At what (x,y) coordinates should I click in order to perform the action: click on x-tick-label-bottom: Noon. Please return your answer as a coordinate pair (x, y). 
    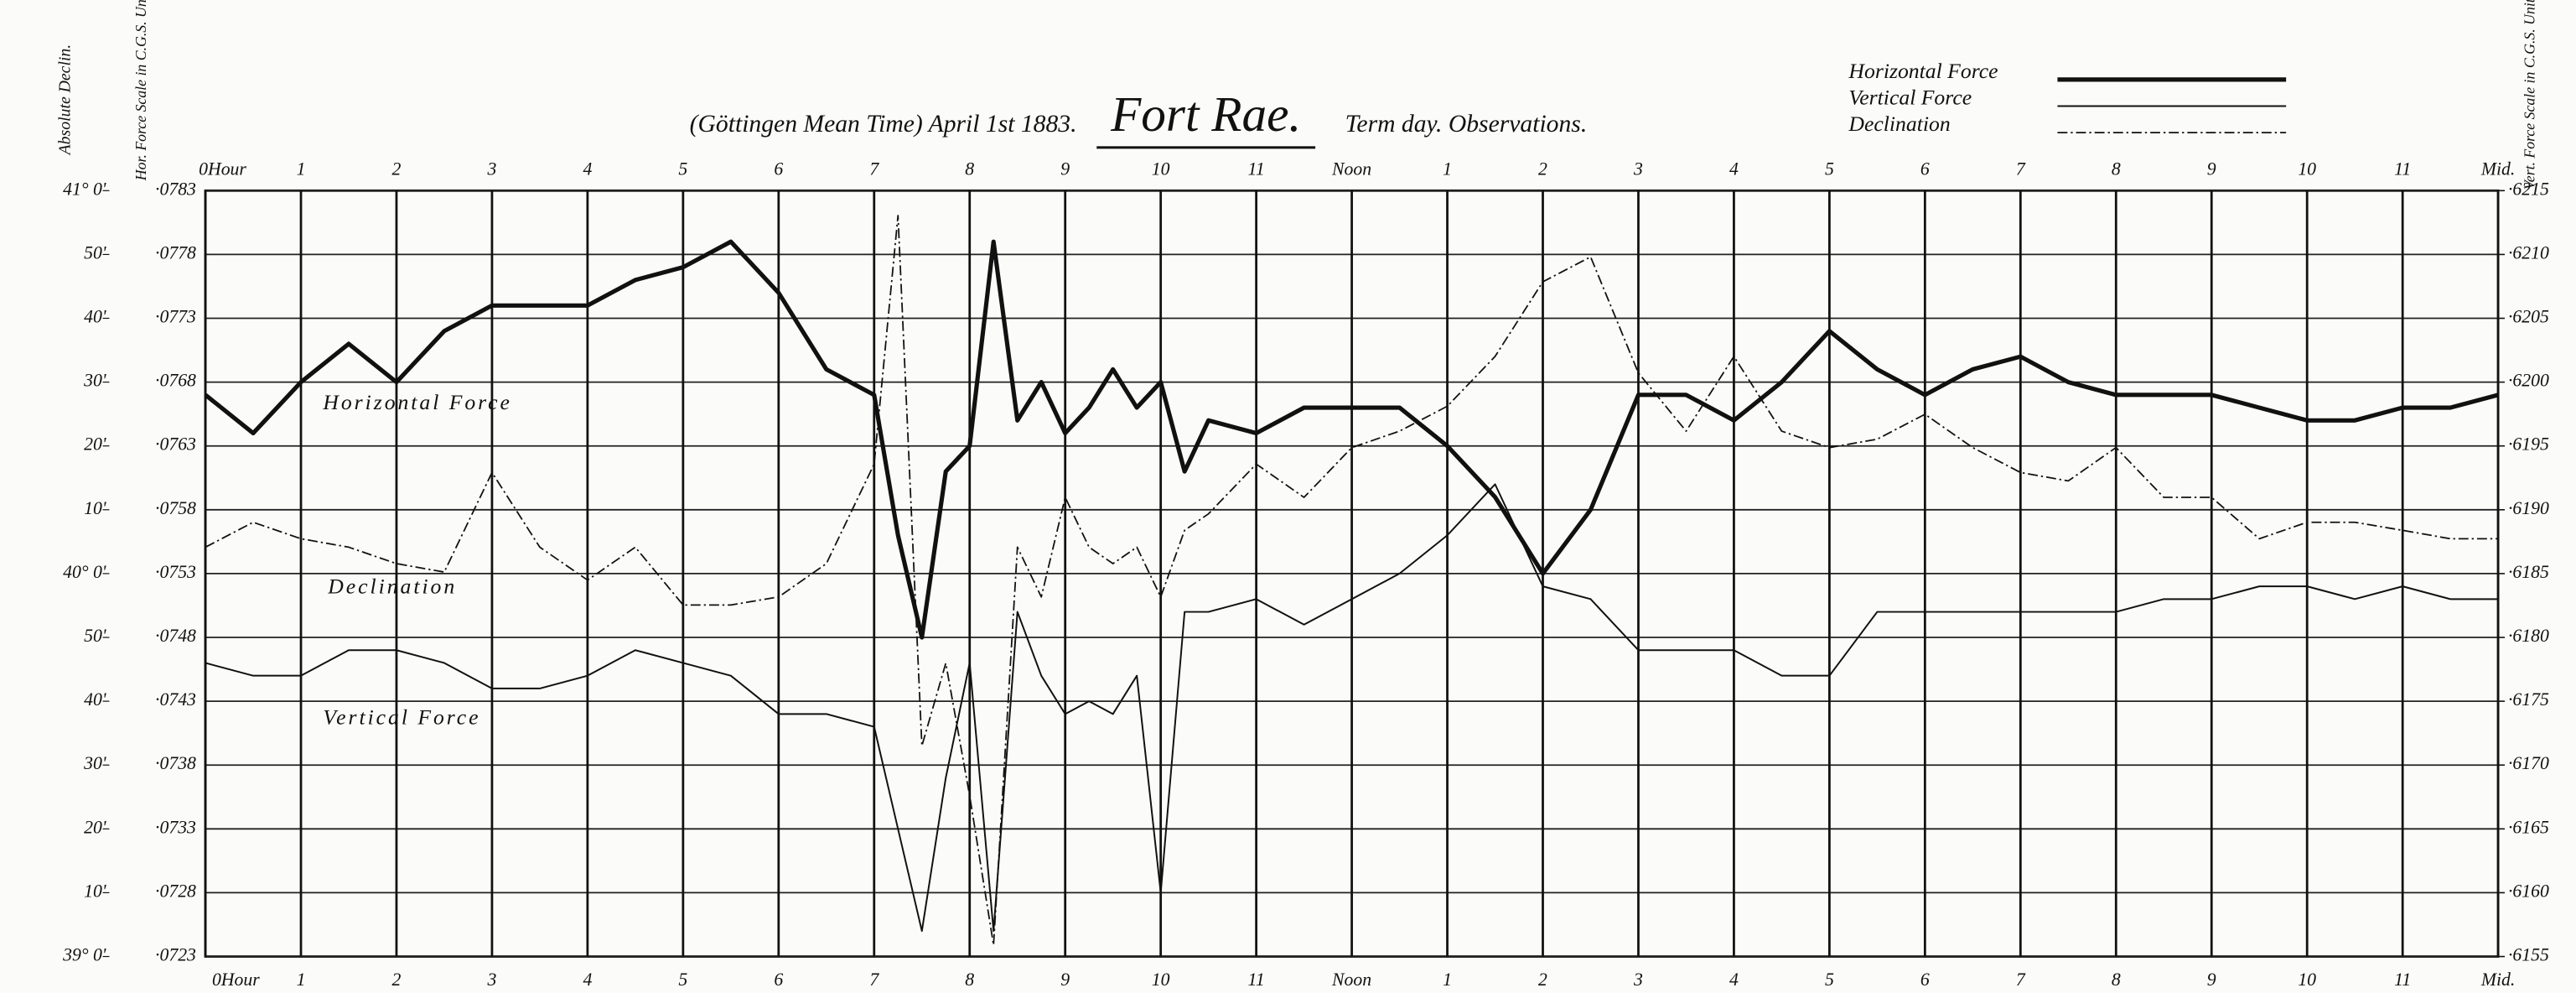
    Looking at the image, I should click on (1351, 980).